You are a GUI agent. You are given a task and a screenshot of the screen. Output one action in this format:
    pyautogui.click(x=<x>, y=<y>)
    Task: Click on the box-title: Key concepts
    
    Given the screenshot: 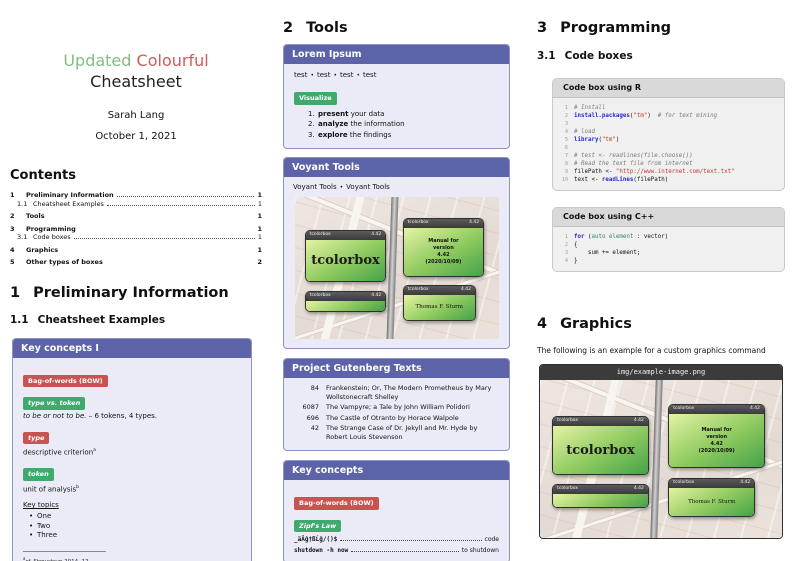 What is the action you would take?
    pyautogui.click(x=396, y=470)
    